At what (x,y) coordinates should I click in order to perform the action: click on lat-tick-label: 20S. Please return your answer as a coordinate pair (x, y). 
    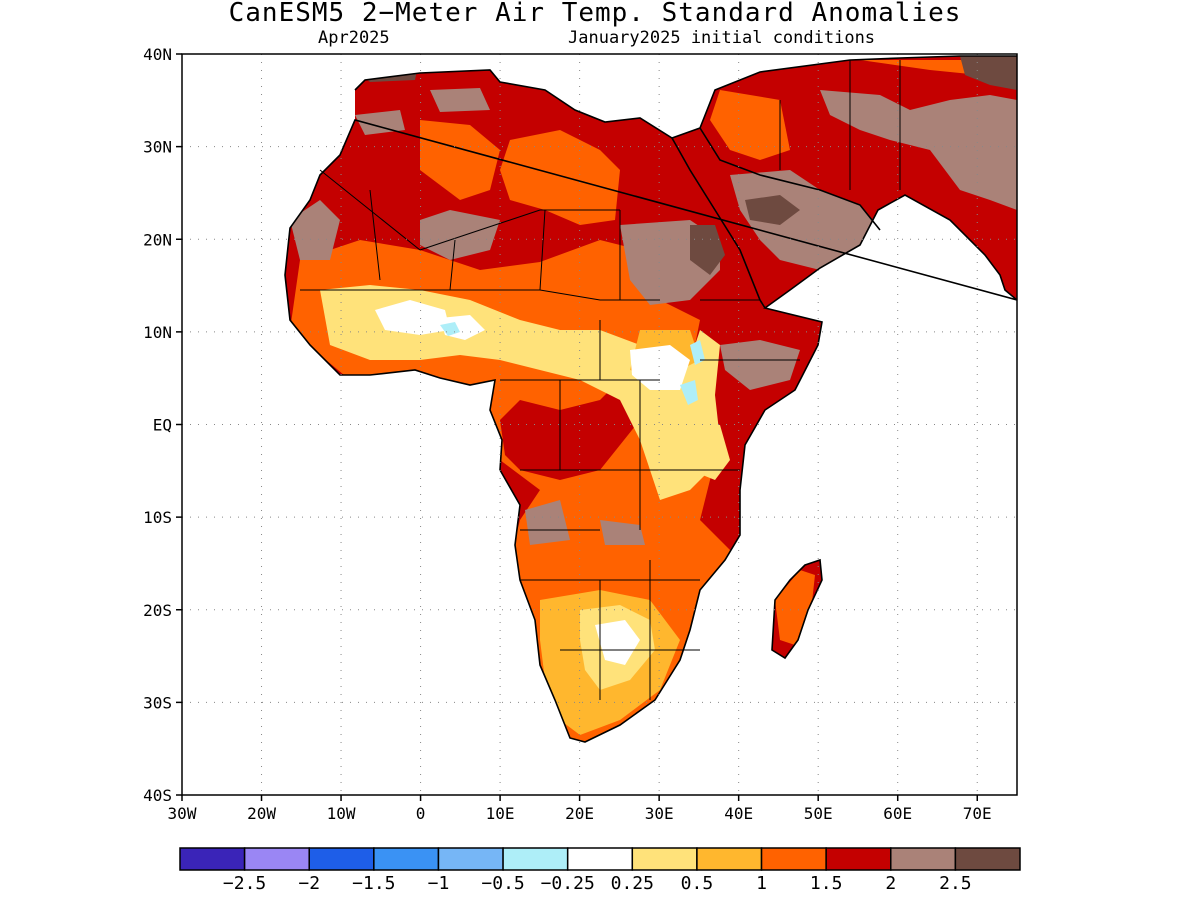
    Looking at the image, I should click on (157, 610).